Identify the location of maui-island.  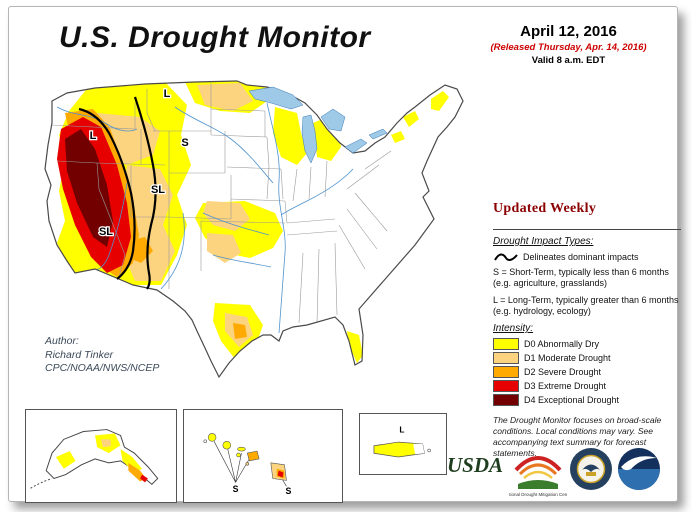
(253, 456).